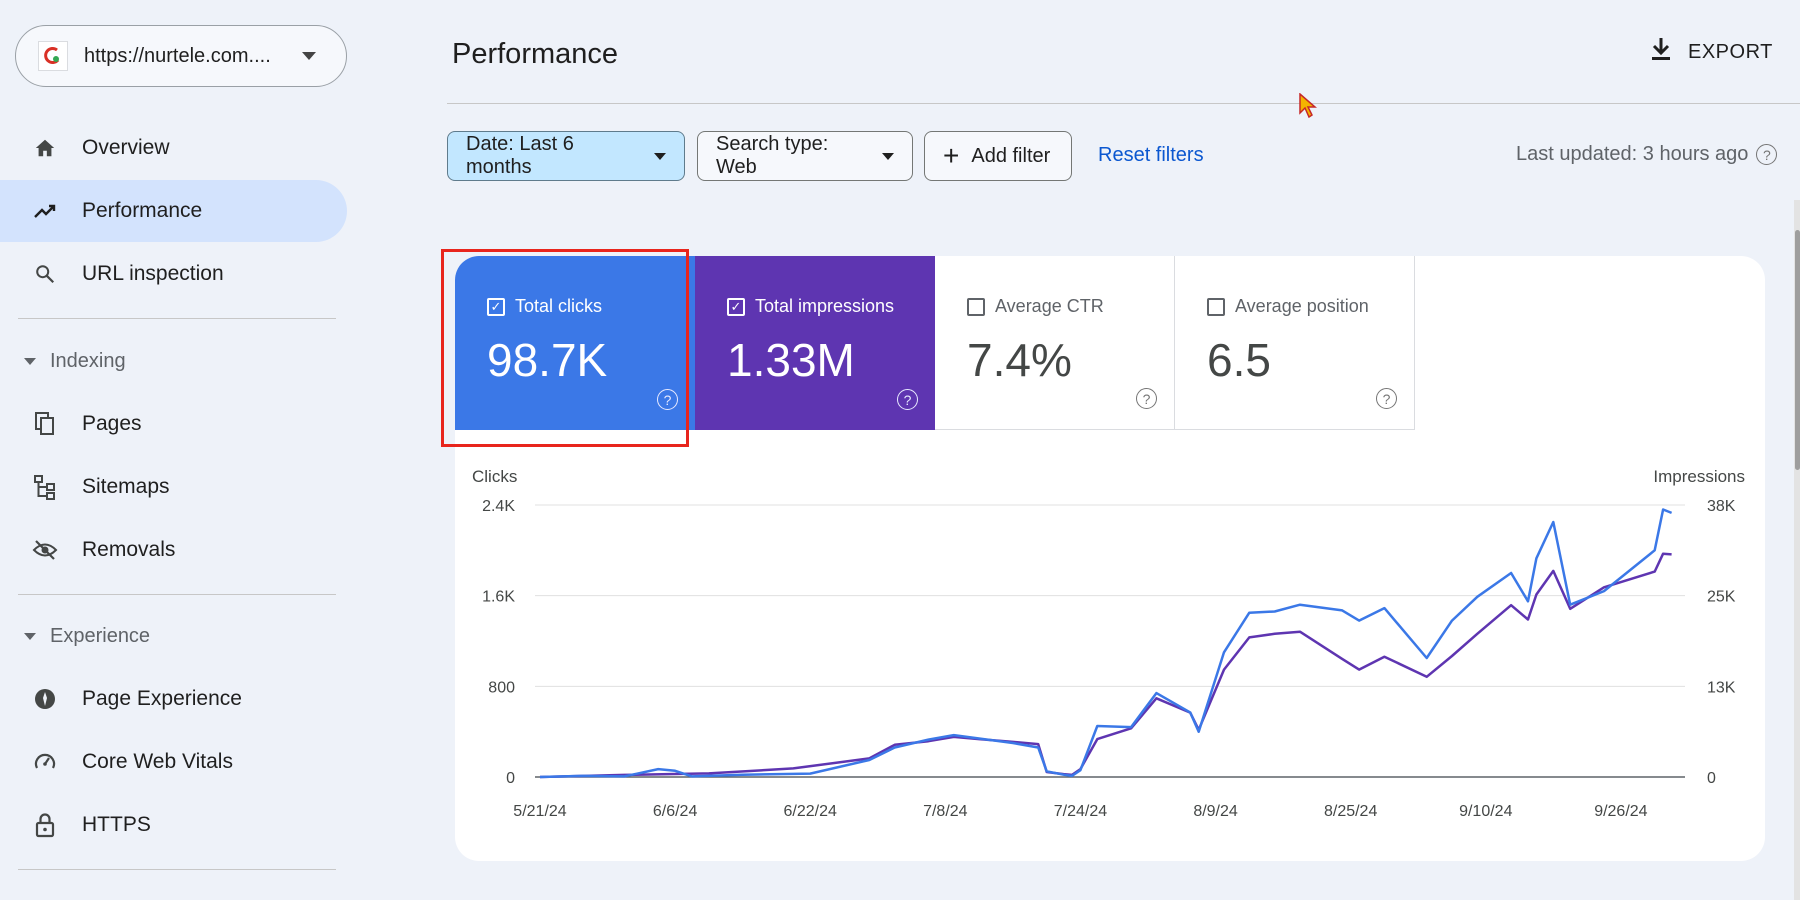 Image resolution: width=1800 pixels, height=900 pixels. Describe the element at coordinates (1019, 360) in the screenshot. I see `metric-value: 7.4%` at that location.